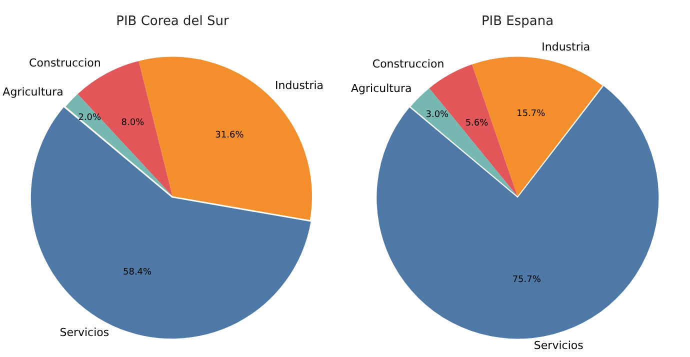 The image size is (690, 357). Describe the element at coordinates (133, 123) in the screenshot. I see `data-label: 8.0%` at that location.